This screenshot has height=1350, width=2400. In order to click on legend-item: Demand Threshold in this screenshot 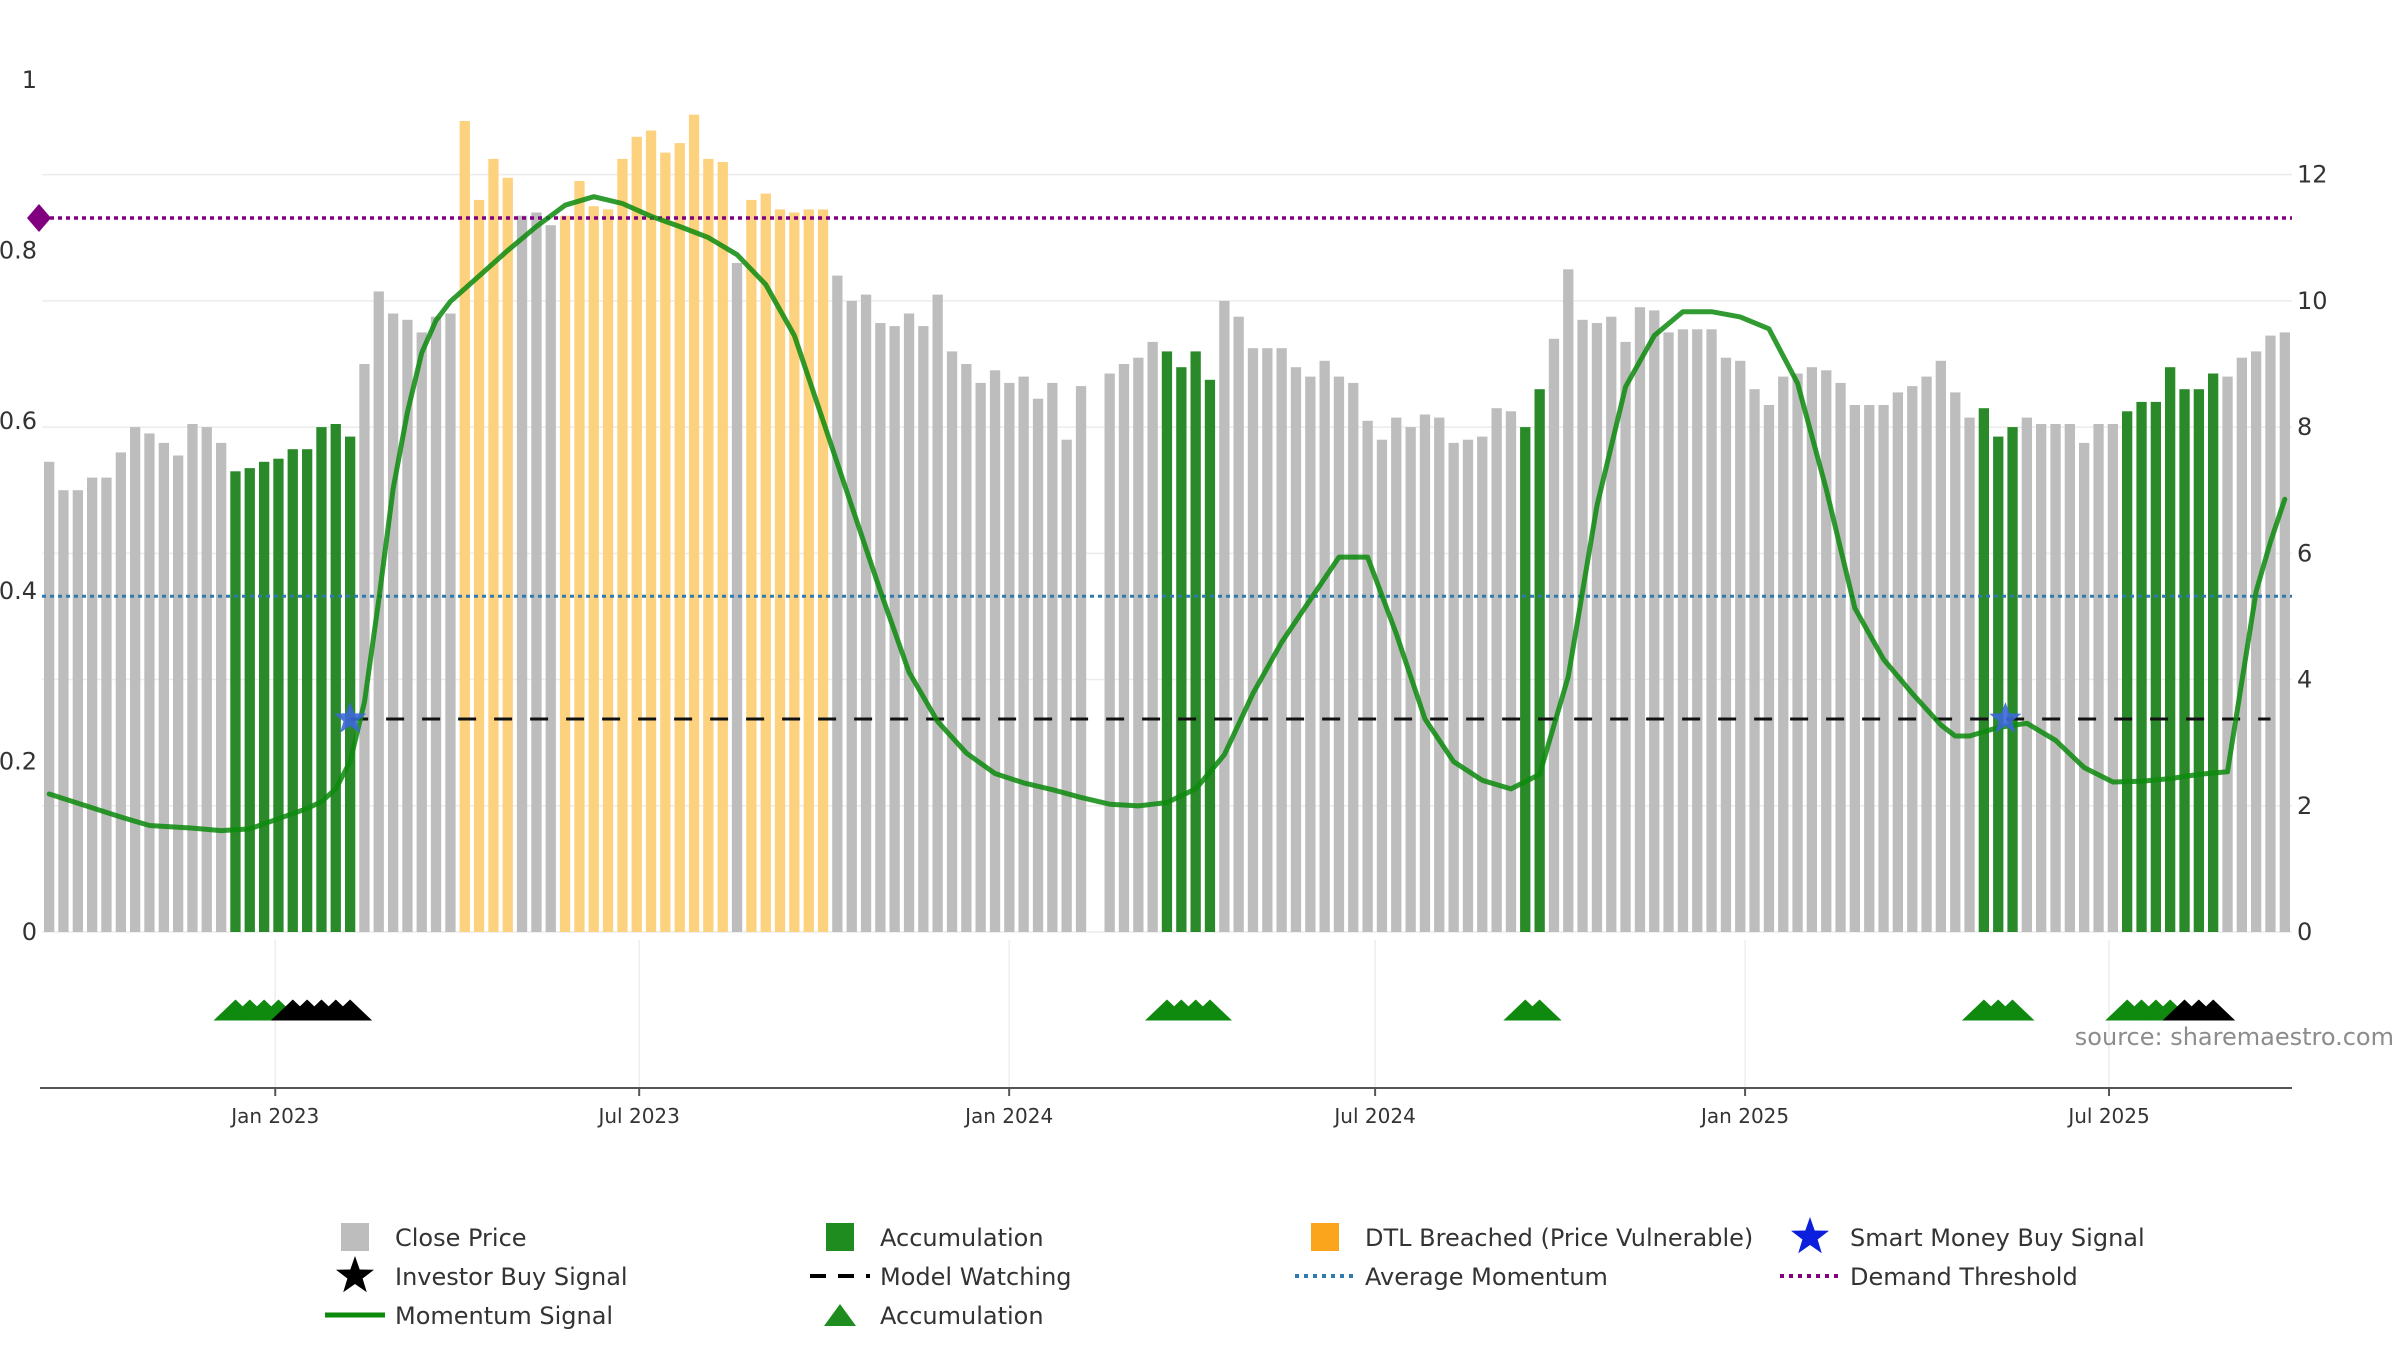, I will do `click(1929, 1277)`.